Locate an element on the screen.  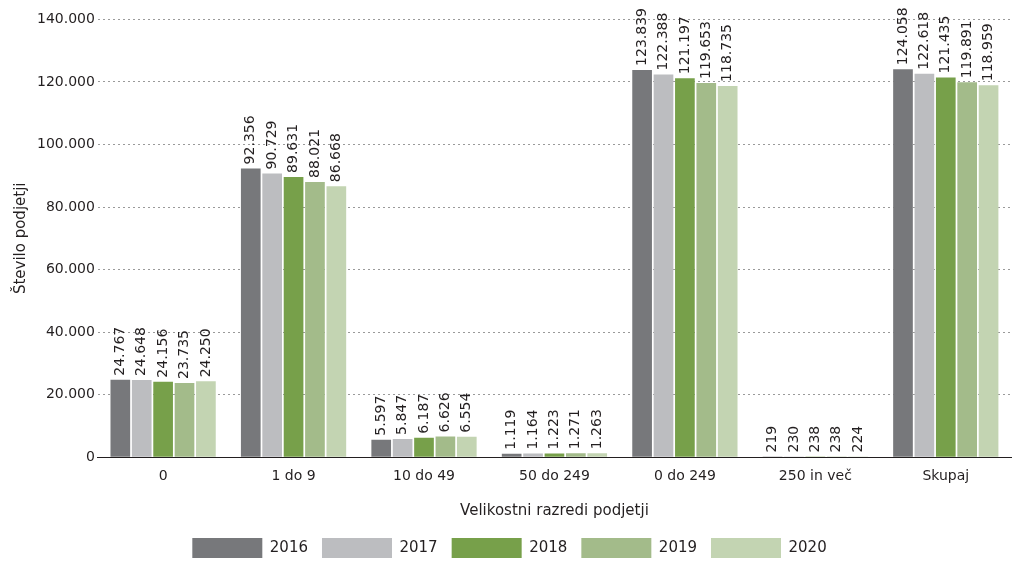
y-tick-label: 80.000 is located at coordinates (70, 205).